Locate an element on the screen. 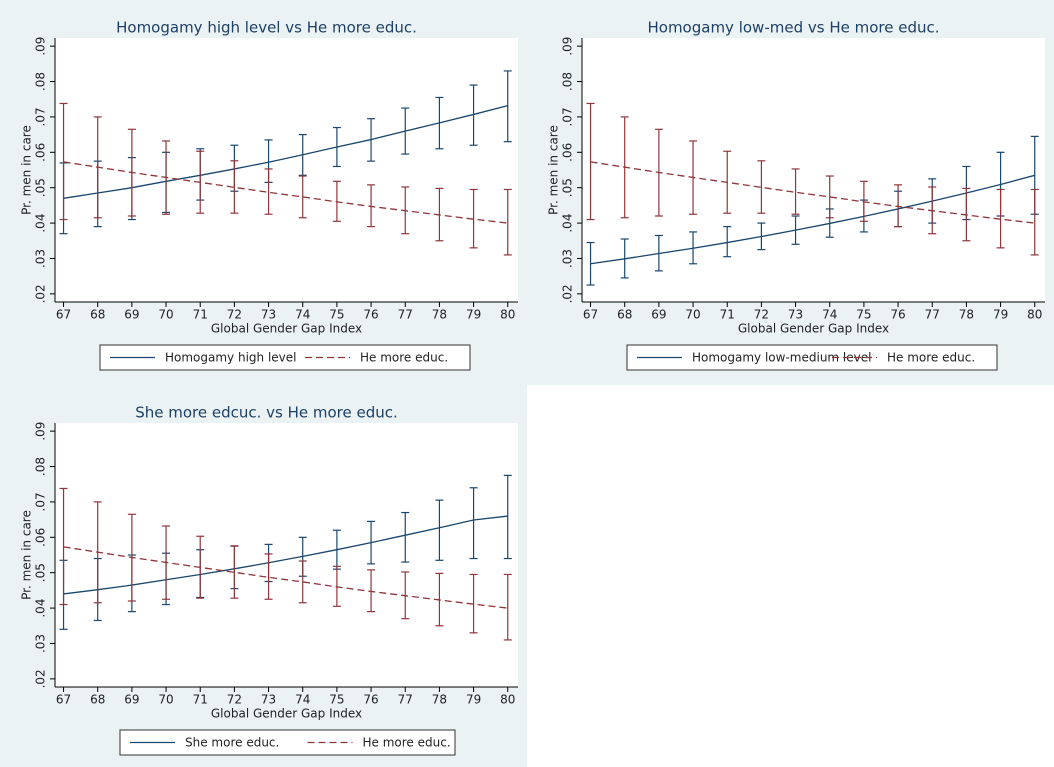  legend-label: Homogamy low-medium level is located at coordinates (781, 358).